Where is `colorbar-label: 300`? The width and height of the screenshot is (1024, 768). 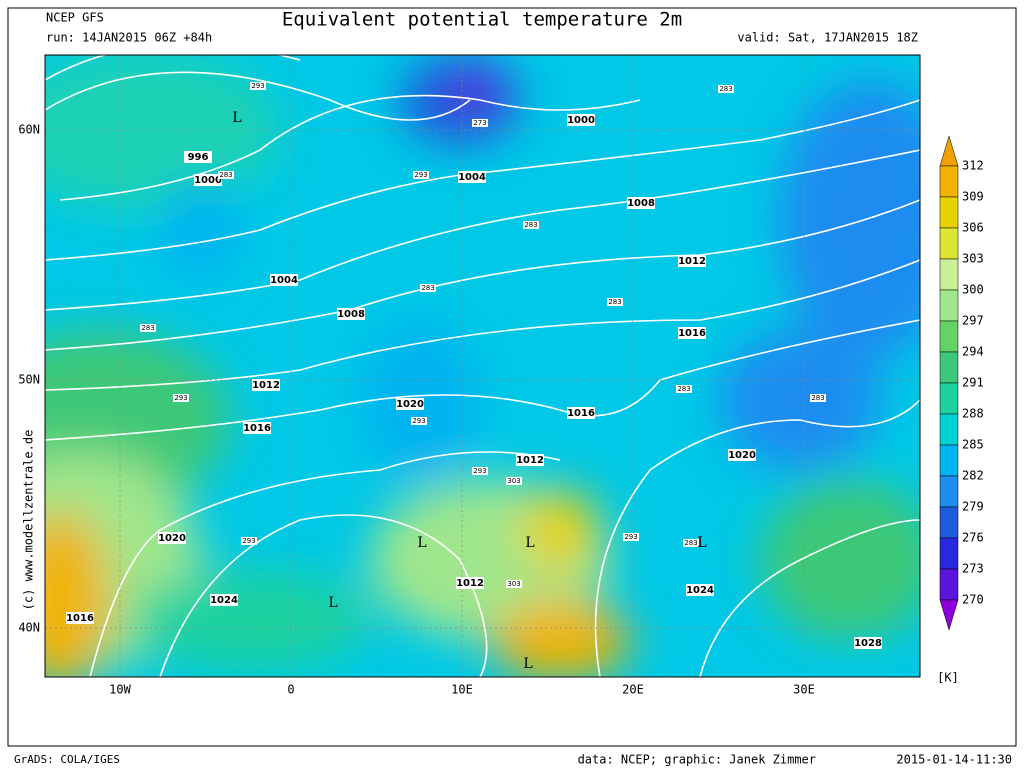 colorbar-label: 300 is located at coordinates (973, 290).